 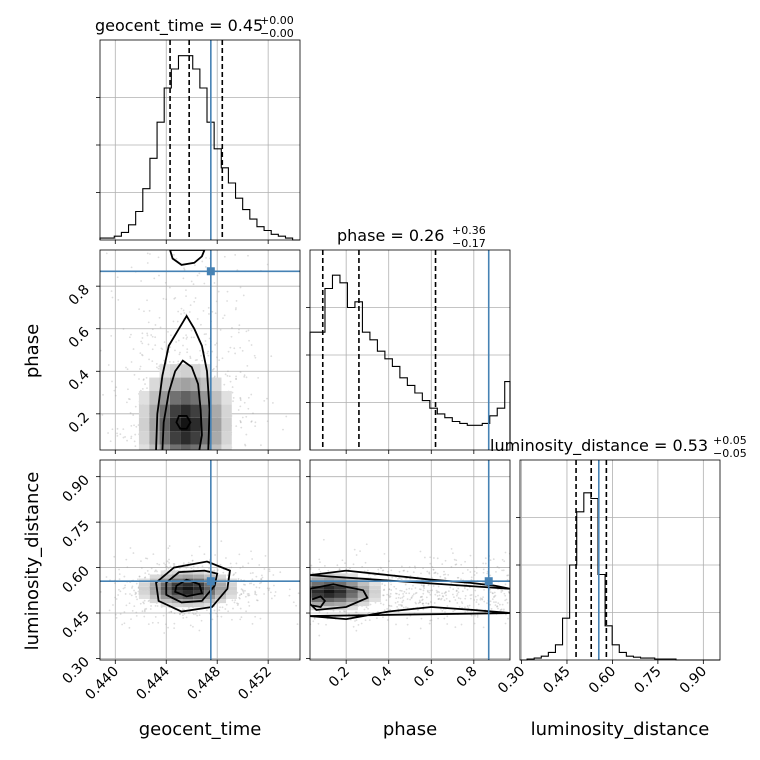 What do you see at coordinates (620, 560) in the screenshot?
I see `axis-frame` at bounding box center [620, 560].